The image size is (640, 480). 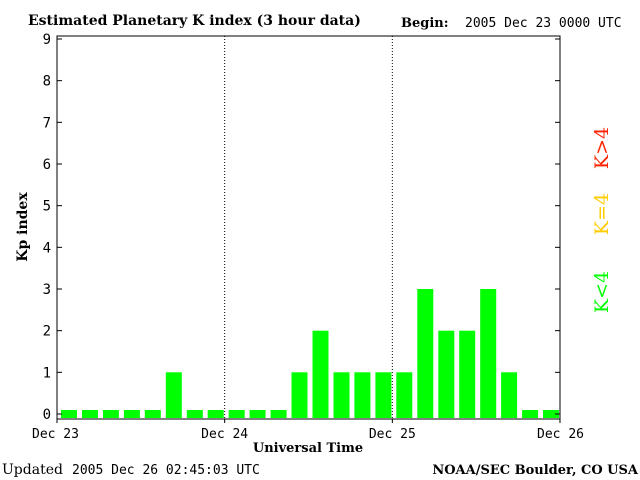 I want to click on begin-label: Begin:, so click(x=425, y=23).